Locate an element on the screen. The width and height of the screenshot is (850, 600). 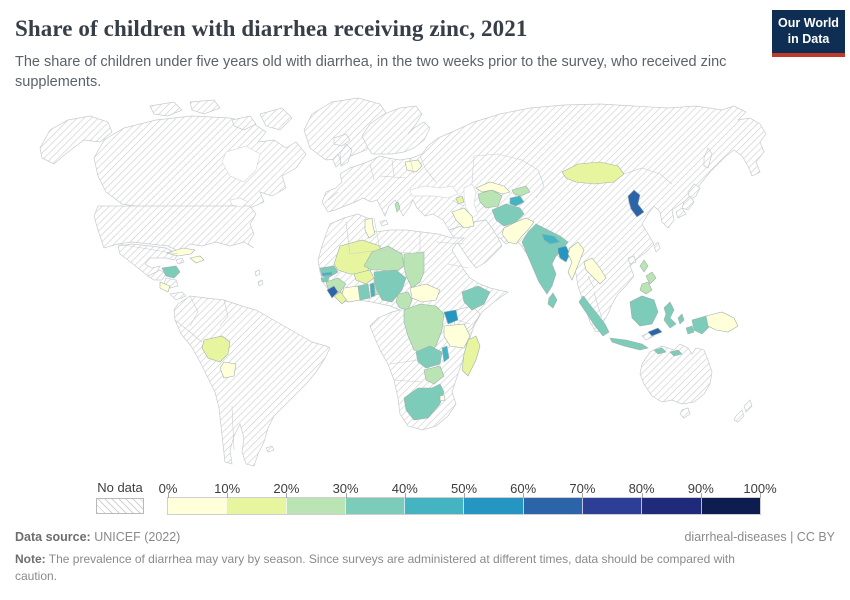
guatemala-region is located at coordinates (157, 275).